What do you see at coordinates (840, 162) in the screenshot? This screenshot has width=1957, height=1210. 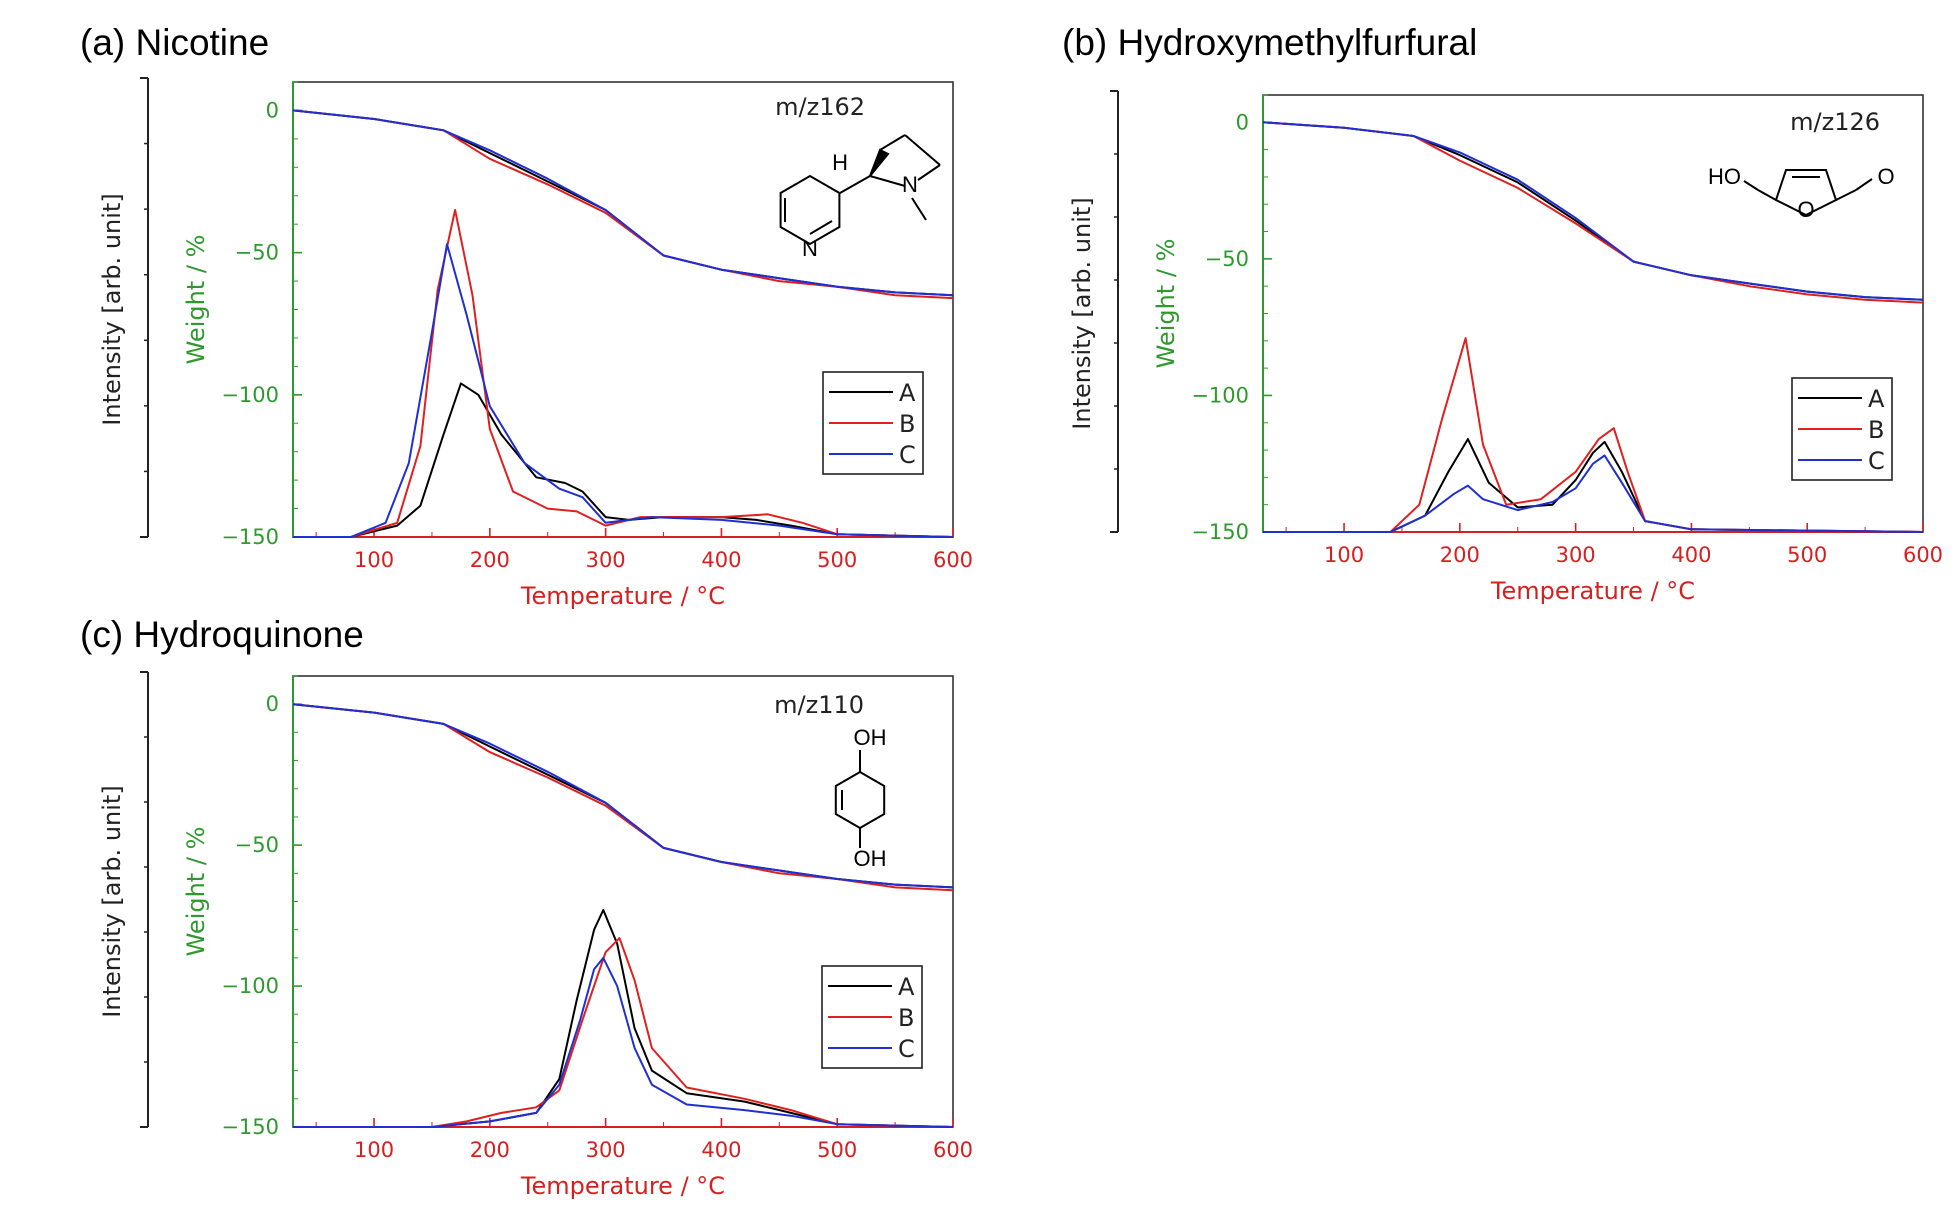 I see `atom-label: H` at bounding box center [840, 162].